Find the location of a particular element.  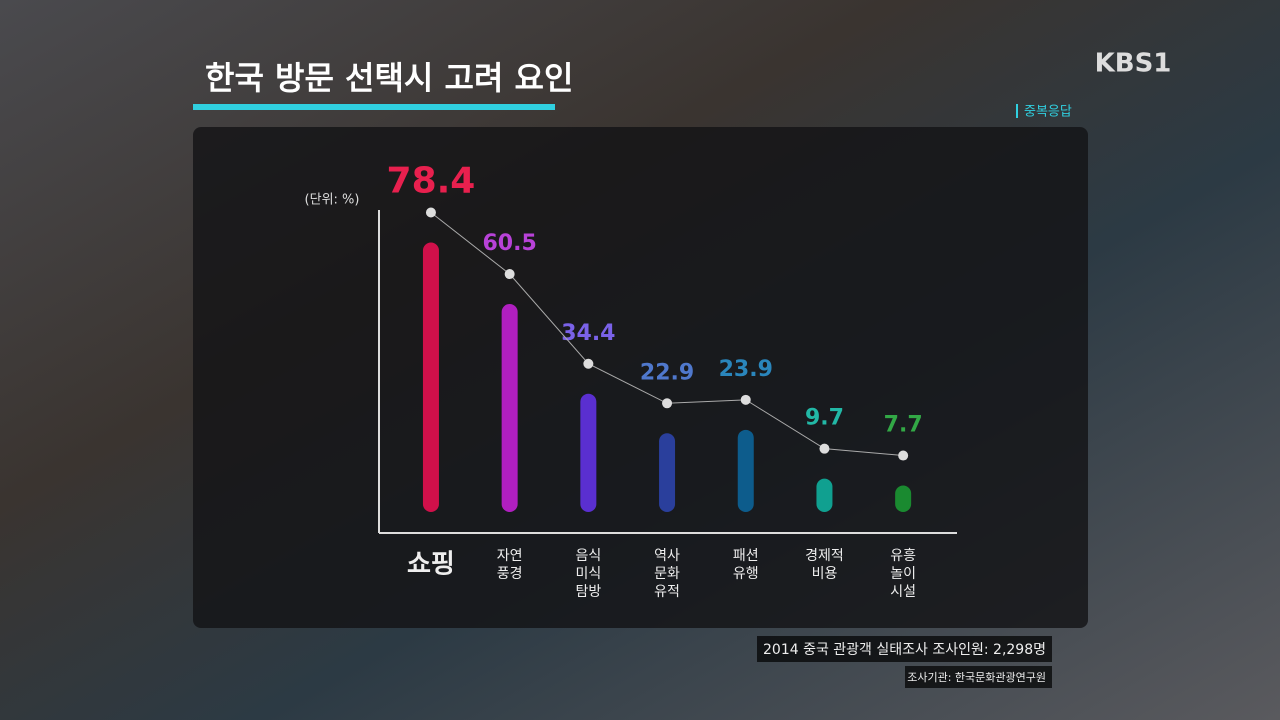

x-tick-label: 역사 is located at coordinates (667, 556).